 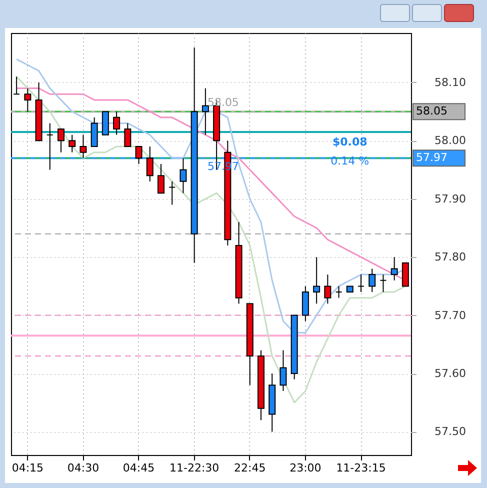 I want to click on x-tick-label: 11-23:15, so click(x=361, y=468).